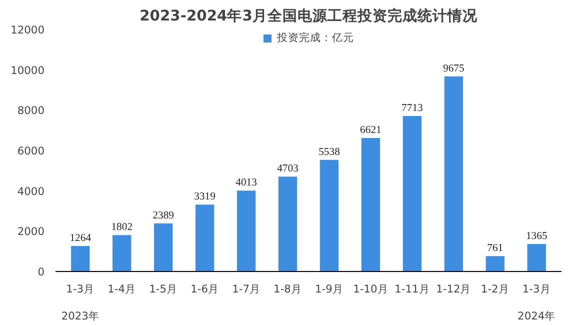 The width and height of the screenshot is (576, 326). I want to click on y-tick-label: 10000, so click(27, 70).